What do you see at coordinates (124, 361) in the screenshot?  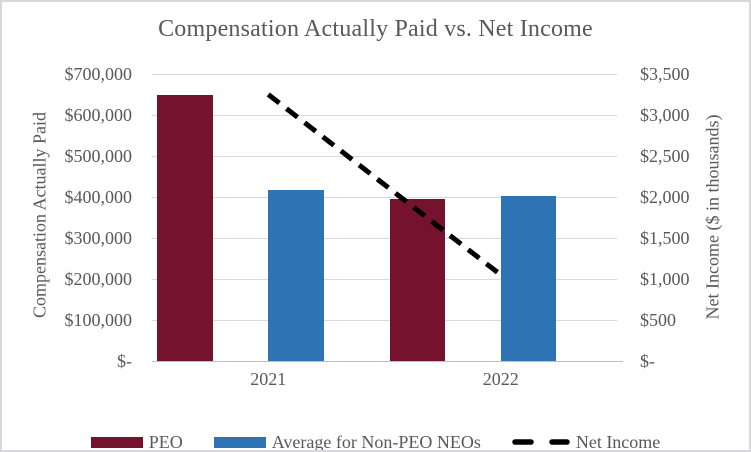 I see `left-axis-tick: $-` at bounding box center [124, 361].